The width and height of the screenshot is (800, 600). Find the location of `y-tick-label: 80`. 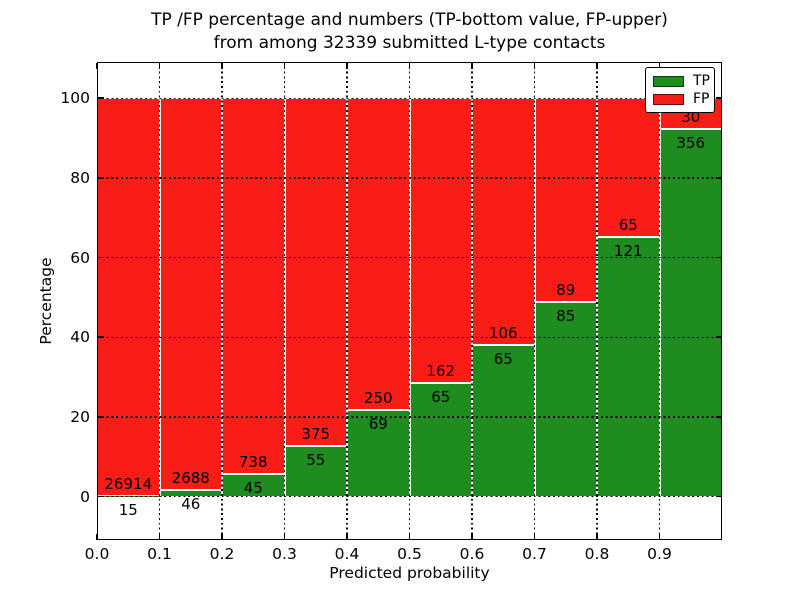

y-tick-label: 80 is located at coordinates (80, 177).